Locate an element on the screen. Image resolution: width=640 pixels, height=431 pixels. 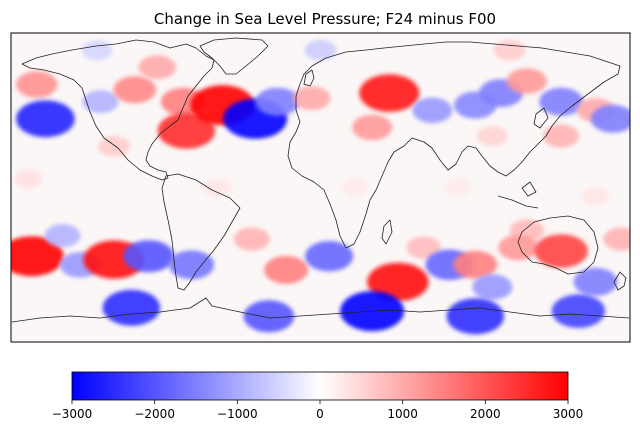
colorbar: −3000 −2000 −1000 0 1000 2000 3000 is located at coordinates (318, 396).